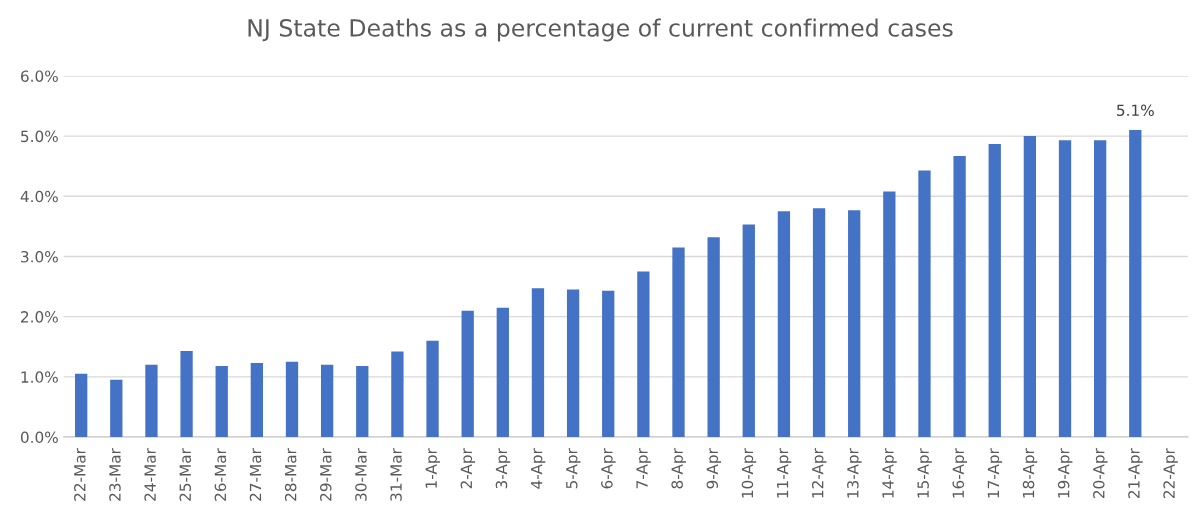 Image resolution: width=1200 pixels, height=531 pixels. What do you see at coordinates (468, 468) in the screenshot?
I see `x-tick-label: 2-Apr` at bounding box center [468, 468].